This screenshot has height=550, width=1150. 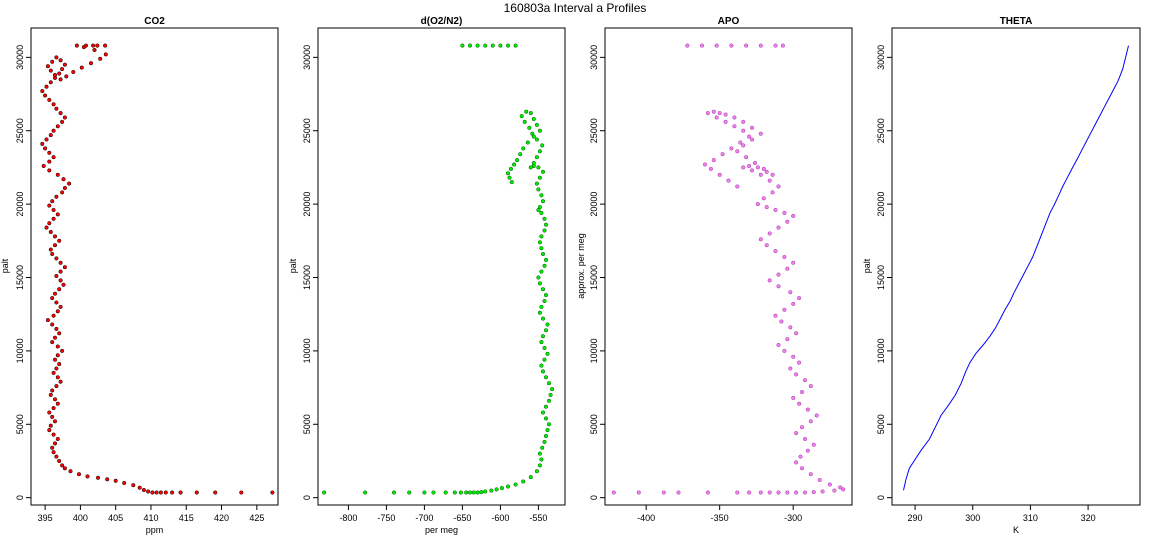 I want to click on x-tick-label: 425, so click(x=256, y=518).